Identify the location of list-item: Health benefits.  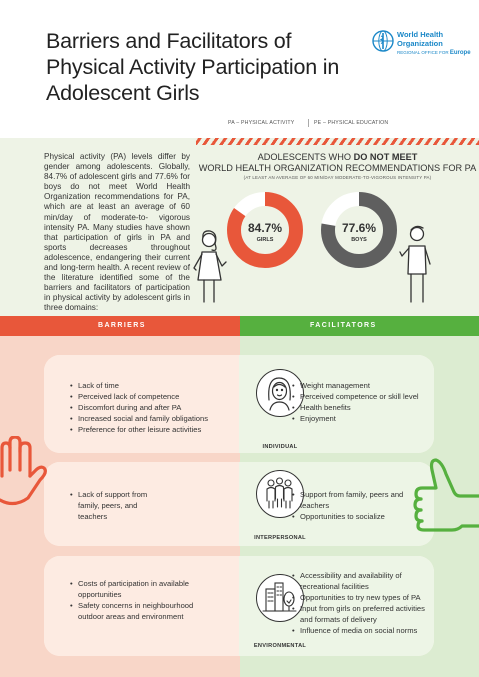
(357, 407).